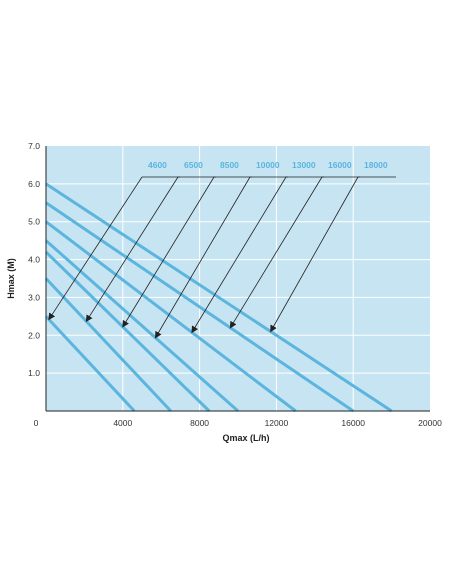  What do you see at coordinates (34, 297) in the screenshot?
I see `y-tick-label: 3.0` at bounding box center [34, 297].